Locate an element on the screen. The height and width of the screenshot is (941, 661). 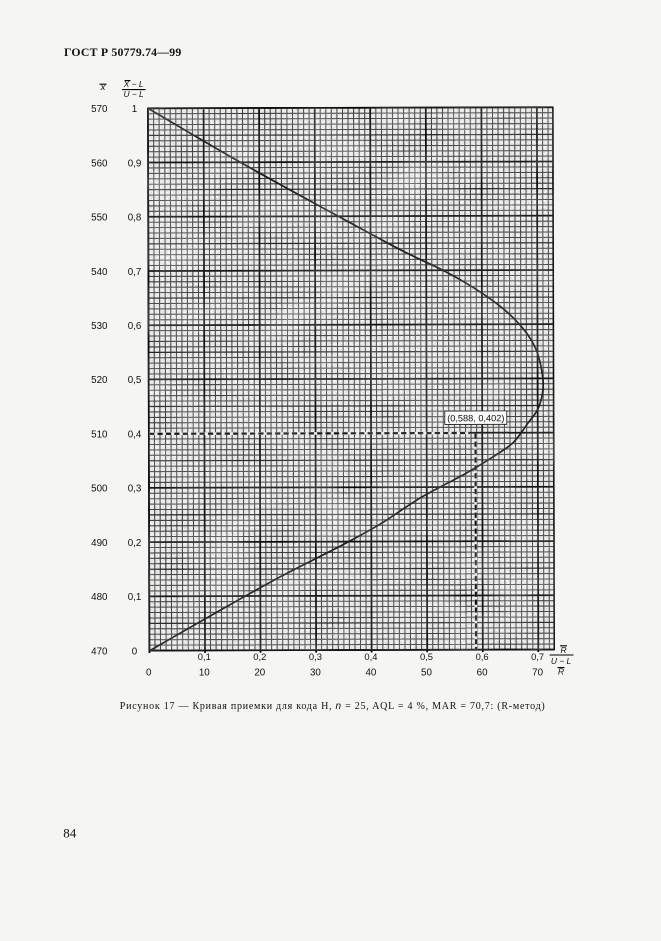
svg-text: 560 is located at coordinates (99, 163).